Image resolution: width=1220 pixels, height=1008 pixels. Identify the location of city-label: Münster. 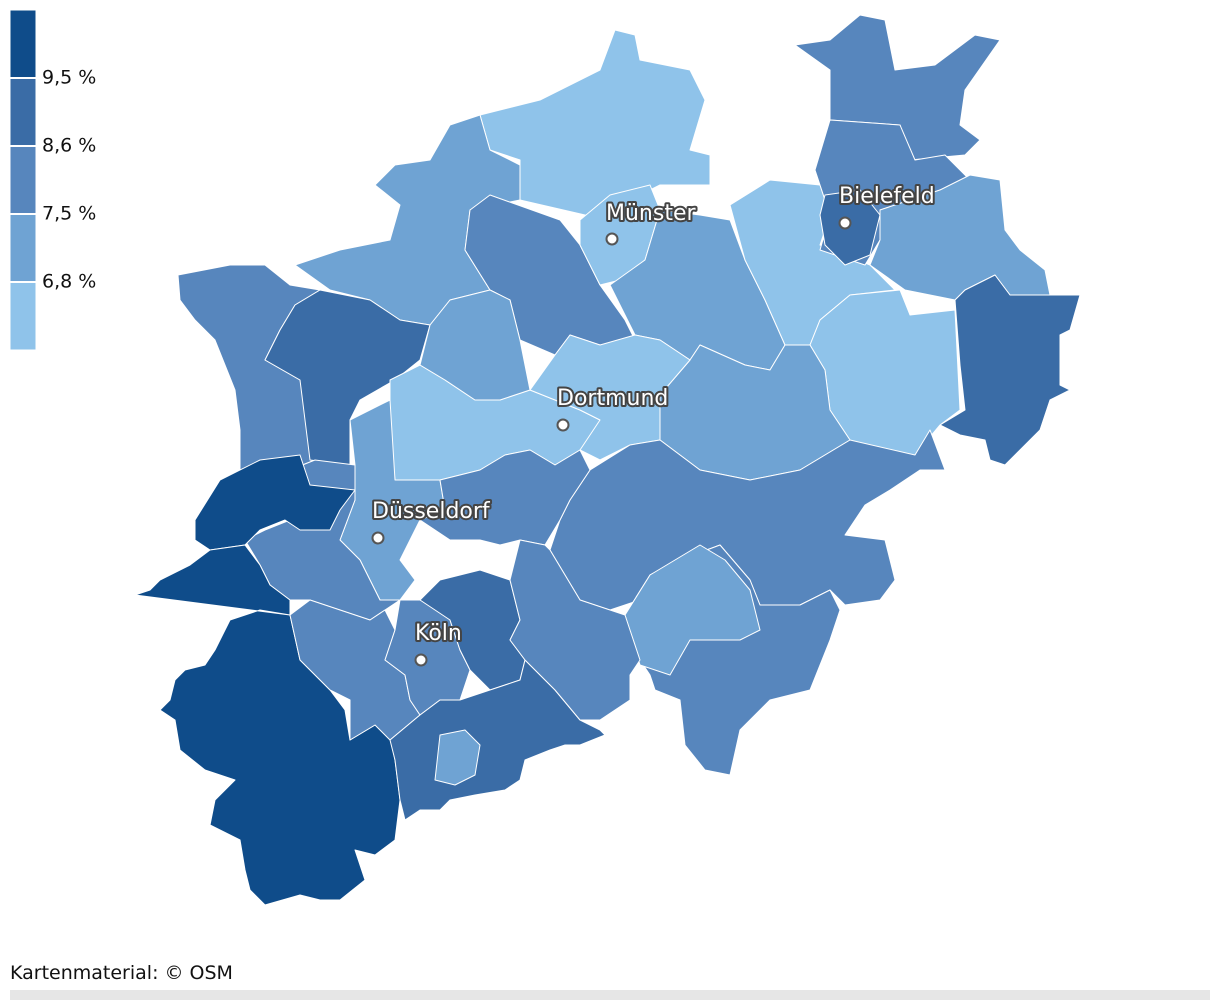
(651, 213).